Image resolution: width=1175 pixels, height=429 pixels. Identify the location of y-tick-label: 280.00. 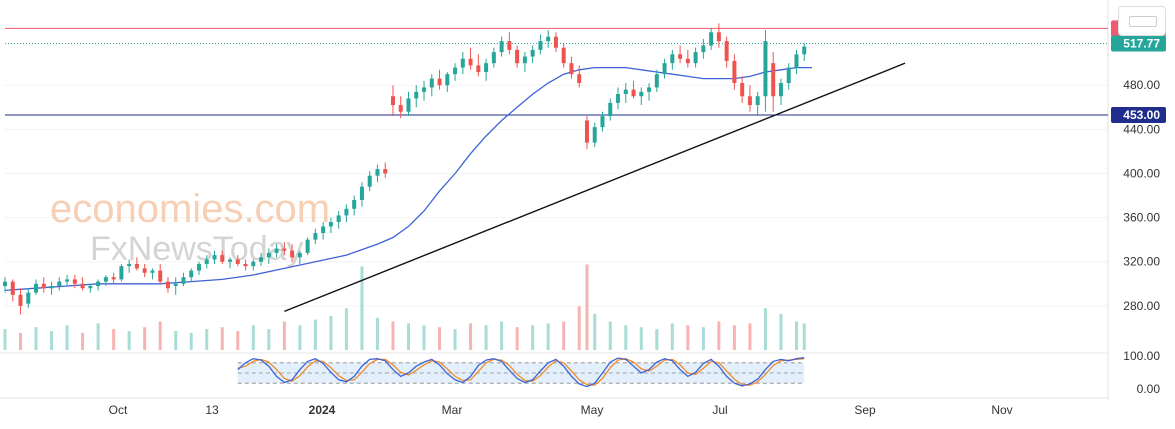
(1141, 306).